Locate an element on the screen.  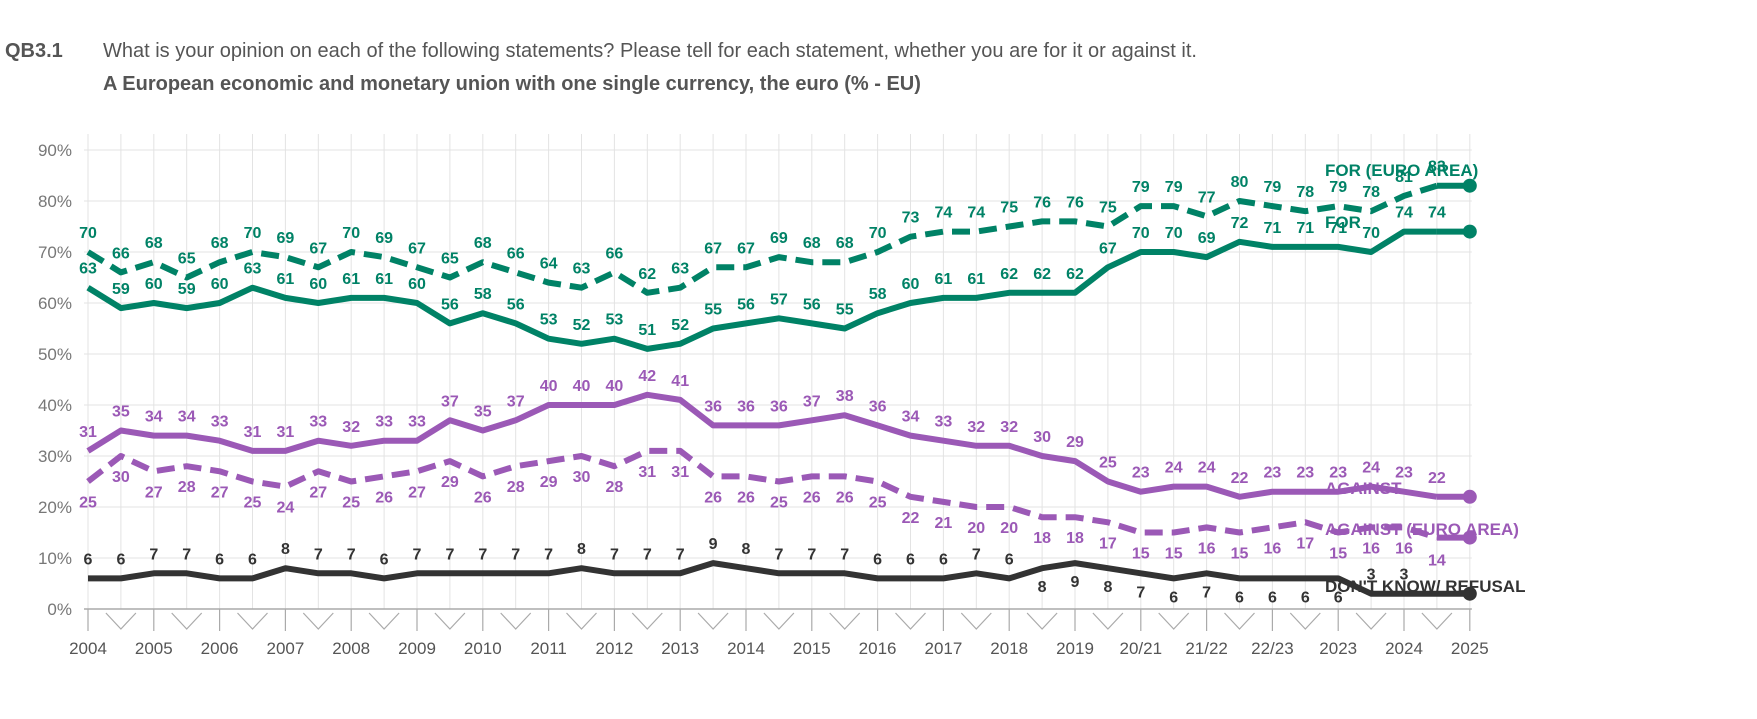
data-label: 35 is located at coordinates (483, 412).